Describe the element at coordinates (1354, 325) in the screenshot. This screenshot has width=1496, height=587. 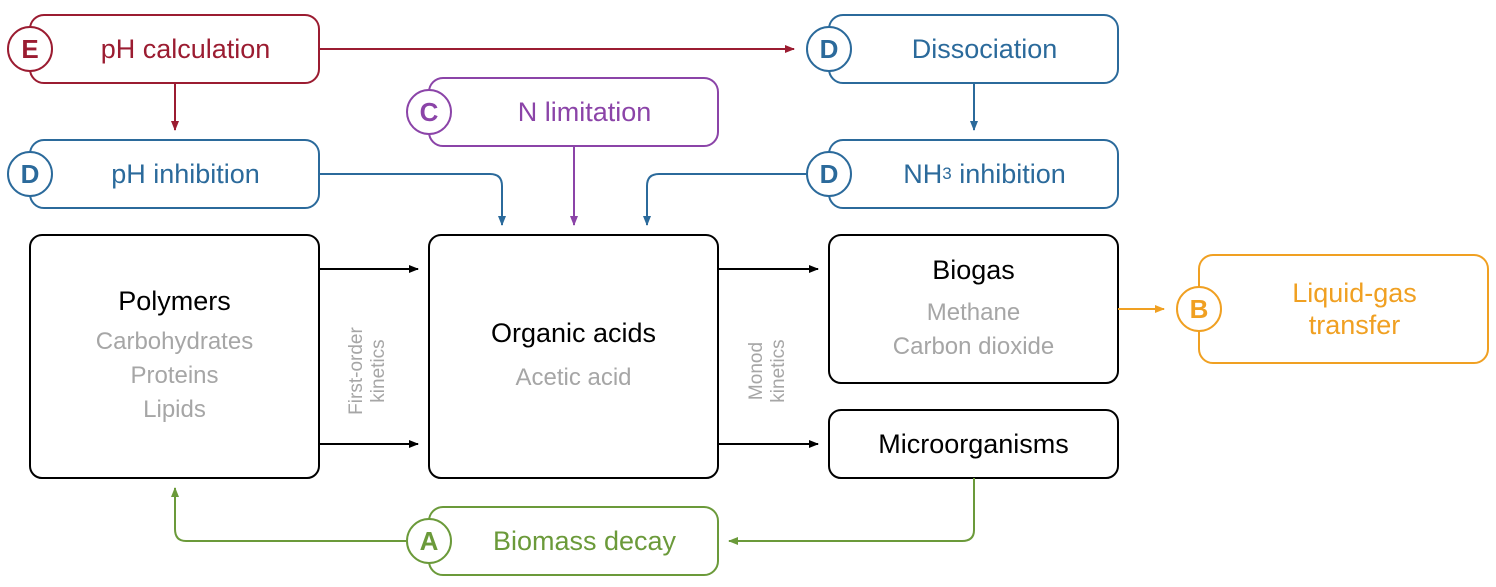
I see `liquid-gas-line2: transfer` at that location.